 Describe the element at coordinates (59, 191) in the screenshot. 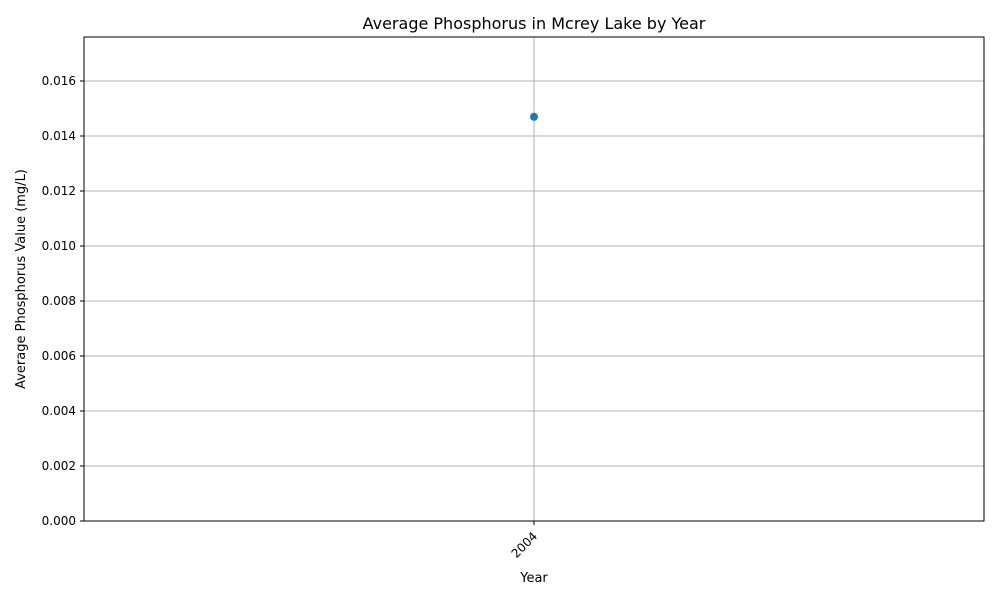

I see `y-tick-label: 0.012` at that location.